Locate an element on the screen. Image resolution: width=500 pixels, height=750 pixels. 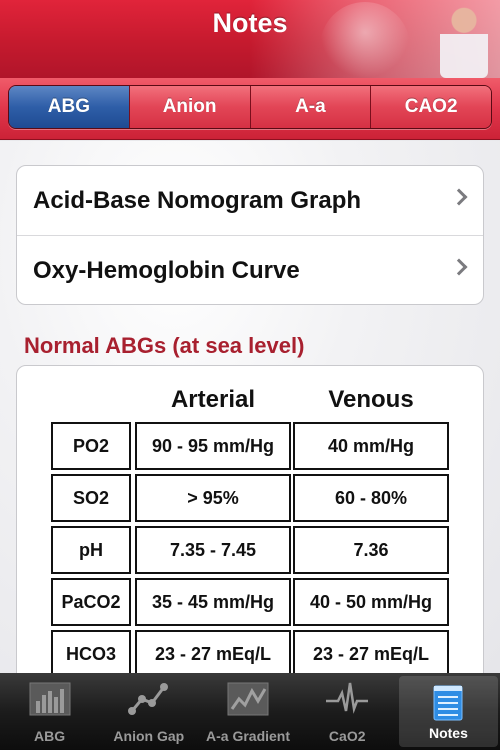
cell-paco2-venous: 40 - 50 mm/Hg is located at coordinates (371, 602).